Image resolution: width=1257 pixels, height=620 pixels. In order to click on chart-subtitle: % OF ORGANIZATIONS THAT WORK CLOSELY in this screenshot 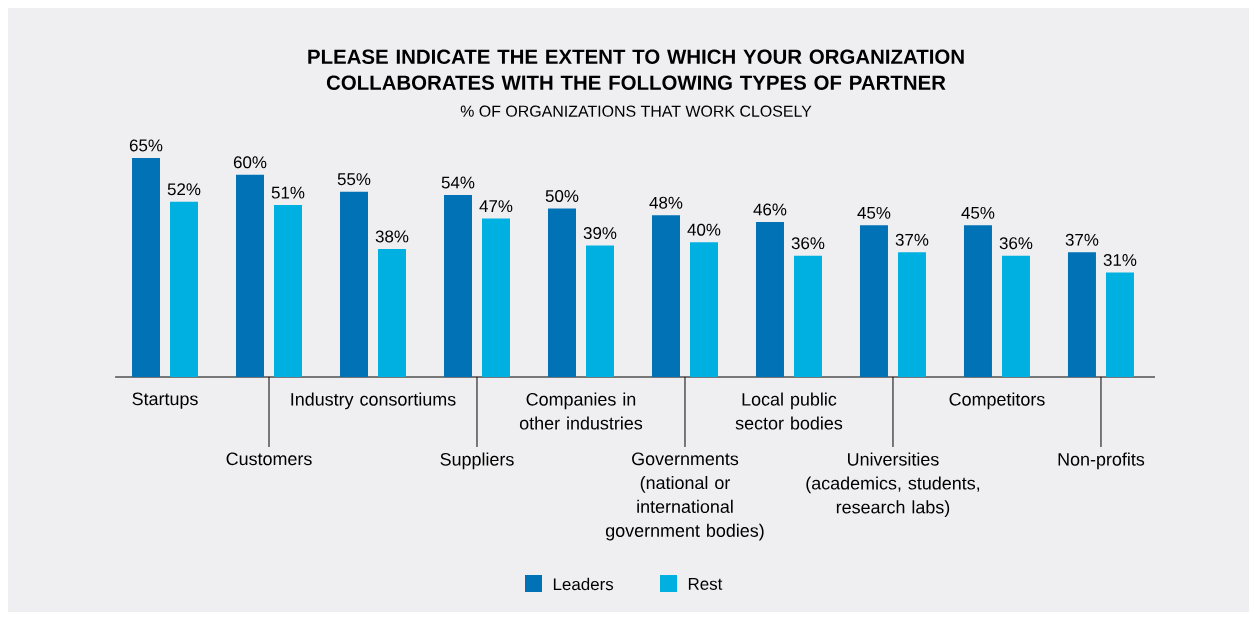, I will do `click(636, 111)`.